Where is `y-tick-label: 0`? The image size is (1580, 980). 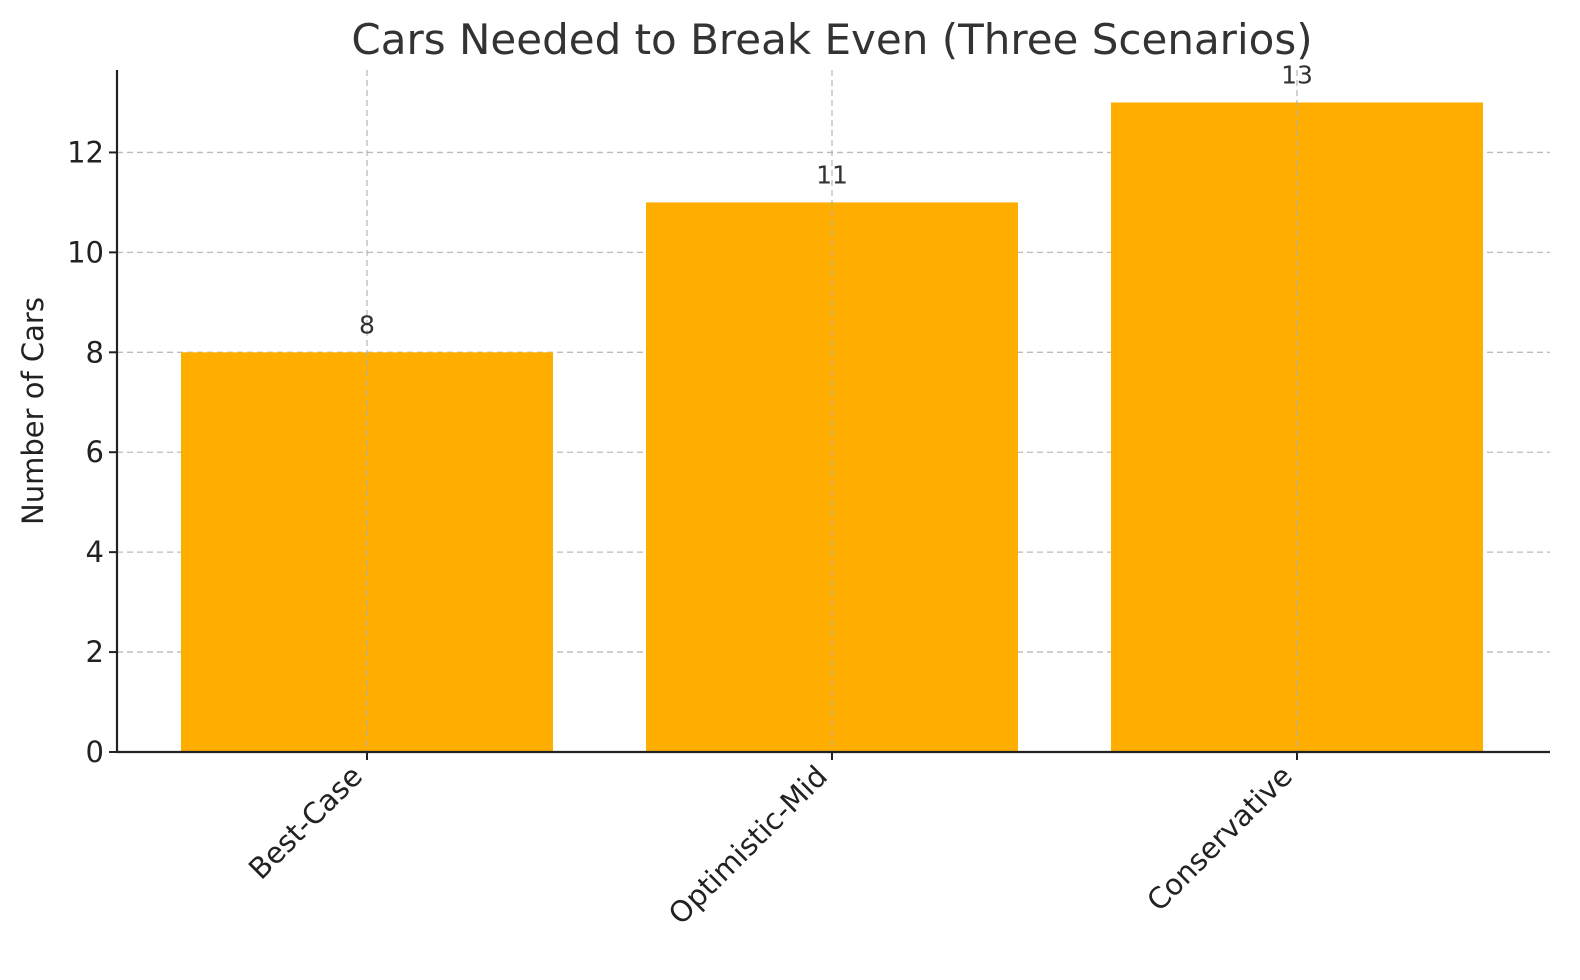
y-tick-label: 0 is located at coordinates (95, 752).